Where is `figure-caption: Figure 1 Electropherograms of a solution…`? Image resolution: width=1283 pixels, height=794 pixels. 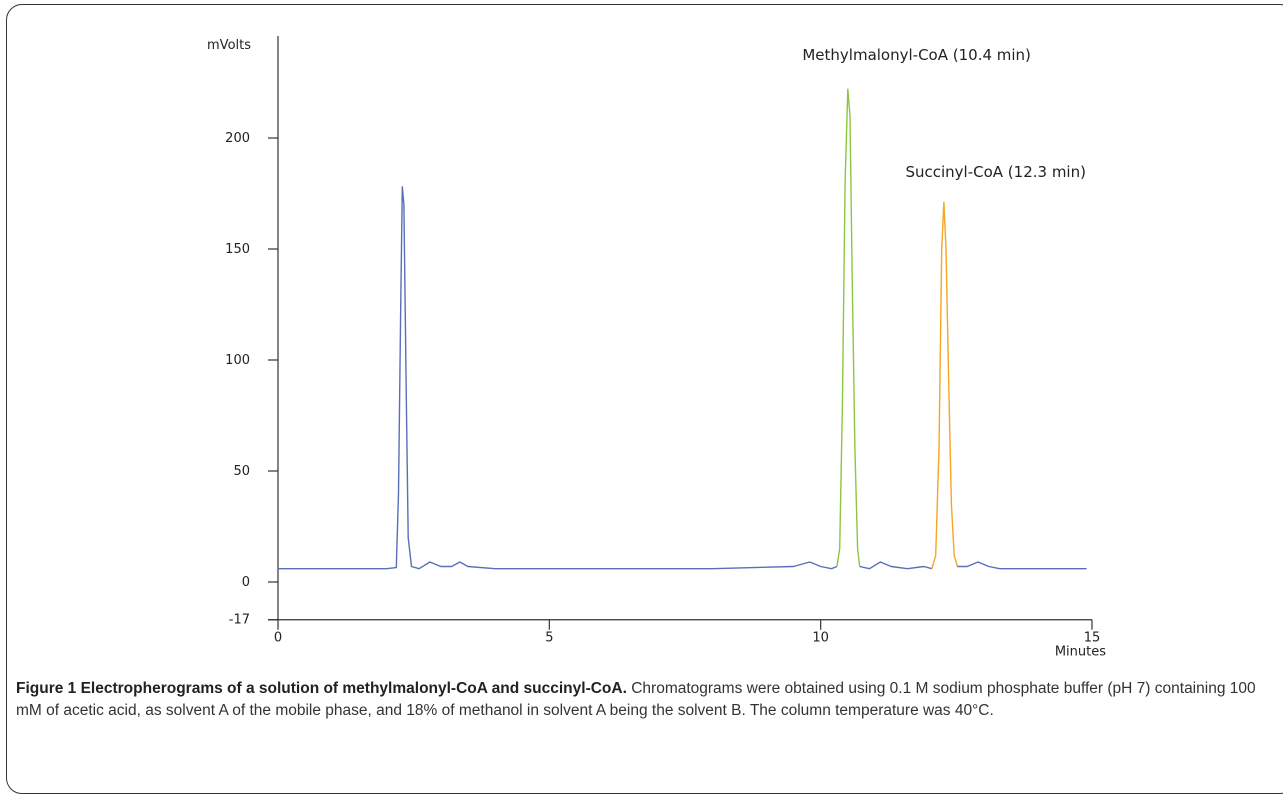
figure-caption: Figure 1 Electropherograms of a solution… is located at coordinates (646, 700).